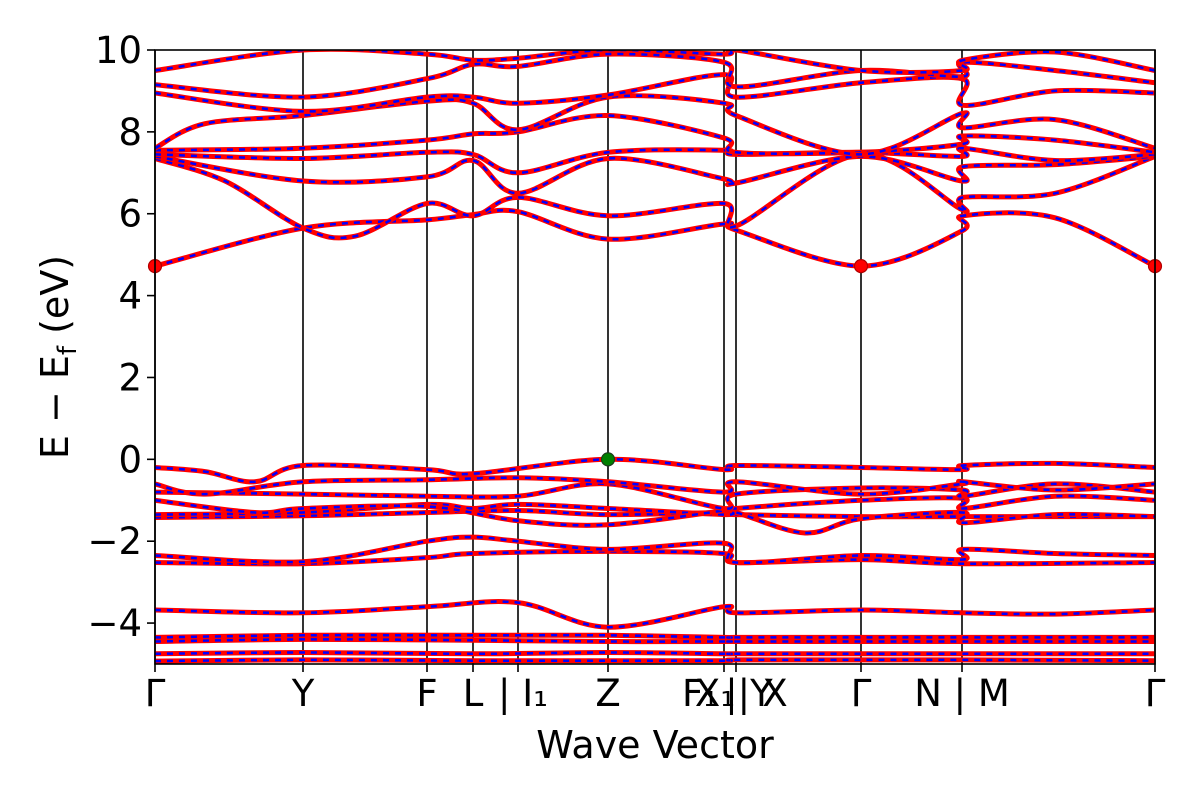 The image size is (1200, 800). I want to click on band-valence-mid-1-down, so click(655, 614).